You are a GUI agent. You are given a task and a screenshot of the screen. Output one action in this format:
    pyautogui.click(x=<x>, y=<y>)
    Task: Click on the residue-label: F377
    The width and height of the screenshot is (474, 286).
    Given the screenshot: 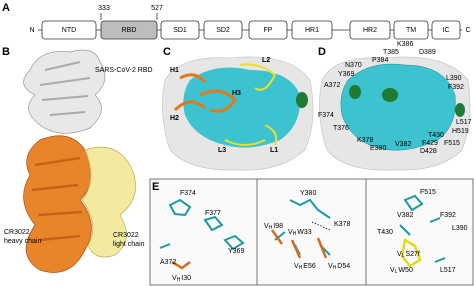 What is the action you would take?
    pyautogui.click(x=213, y=213)
    